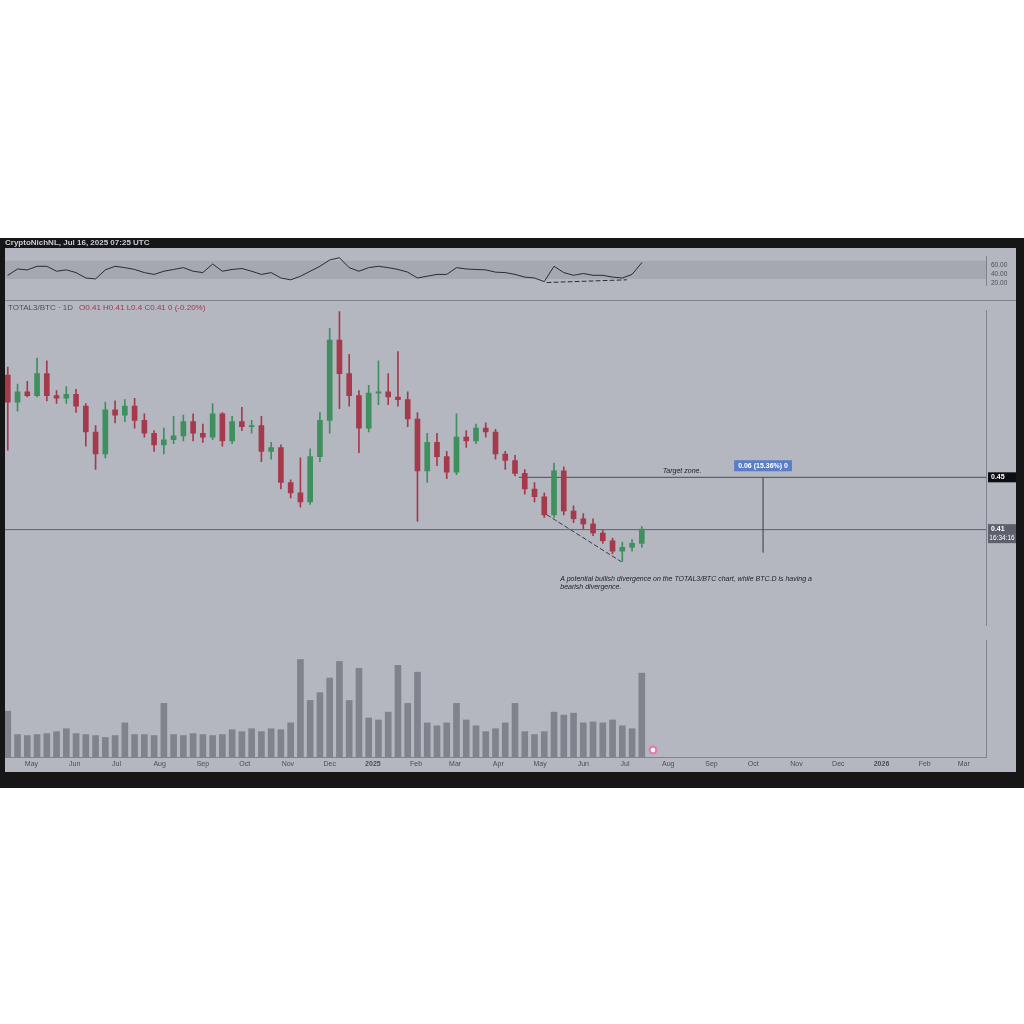 The width and height of the screenshot is (1024, 1024). What do you see at coordinates (77, 243) in the screenshot?
I see `chart-title: CryptoNichNL, Jul 16, 2025 07:25 UTC` at bounding box center [77, 243].